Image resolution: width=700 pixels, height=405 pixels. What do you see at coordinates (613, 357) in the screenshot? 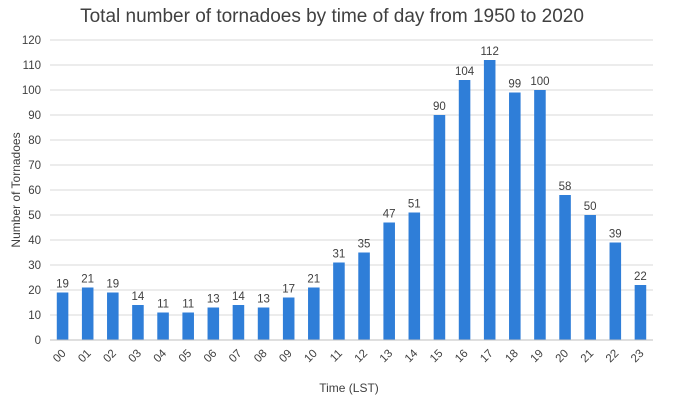
I see `x-tick-label-22: 22` at bounding box center [613, 357].